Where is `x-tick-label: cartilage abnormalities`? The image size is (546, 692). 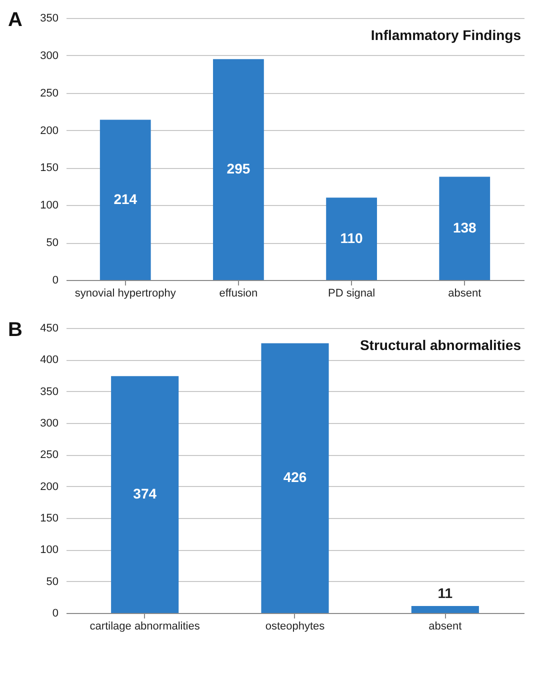 x-tick-label: cartilage abnormalities is located at coordinates (145, 626).